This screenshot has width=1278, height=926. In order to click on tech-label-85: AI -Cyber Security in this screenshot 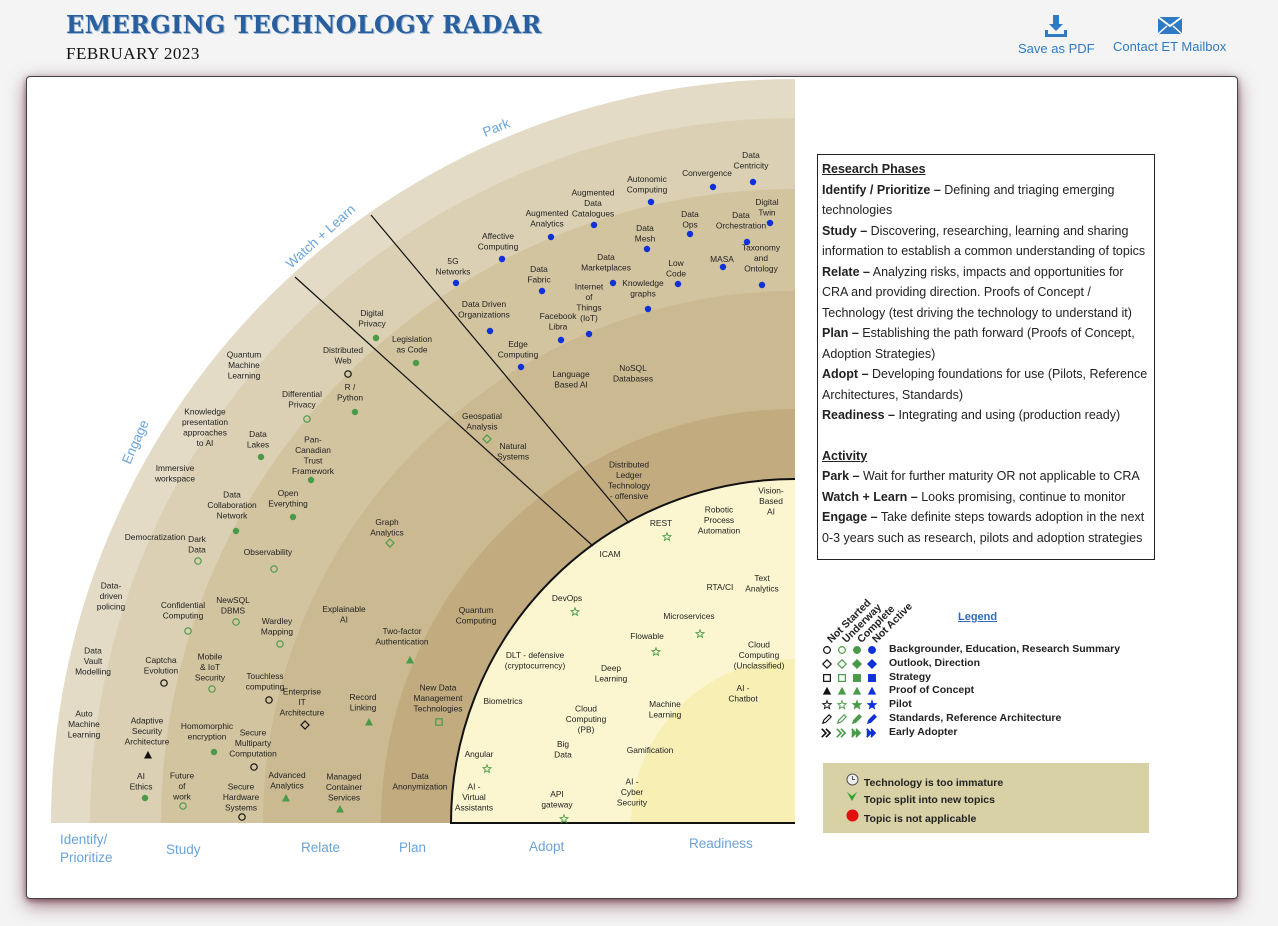, I will do `click(632, 792)`.